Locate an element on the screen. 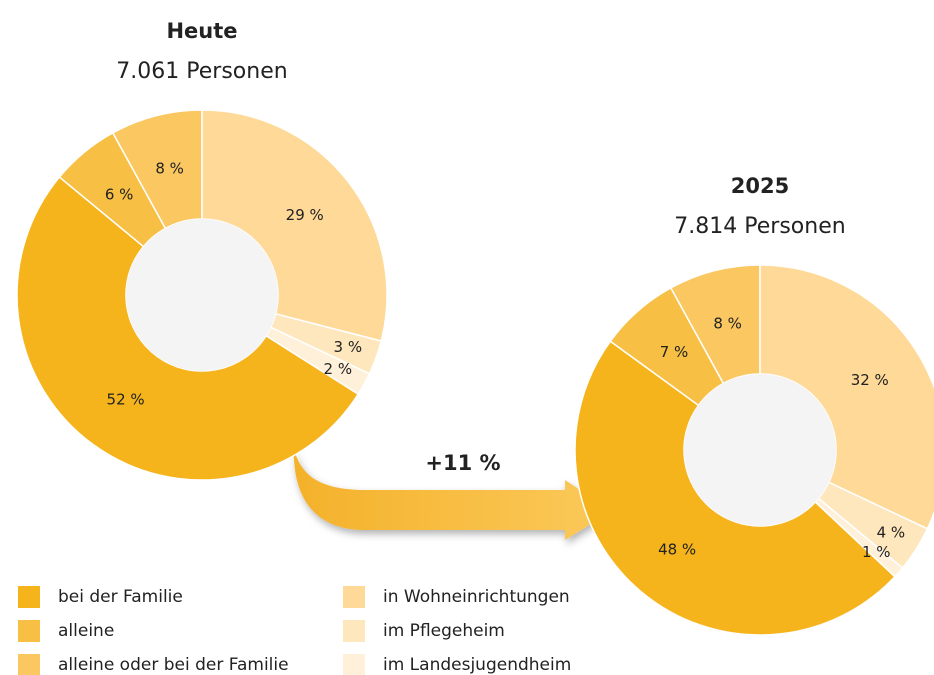 The width and height of the screenshot is (934, 675). legend-label: im Pflegeheim is located at coordinates (444, 631).